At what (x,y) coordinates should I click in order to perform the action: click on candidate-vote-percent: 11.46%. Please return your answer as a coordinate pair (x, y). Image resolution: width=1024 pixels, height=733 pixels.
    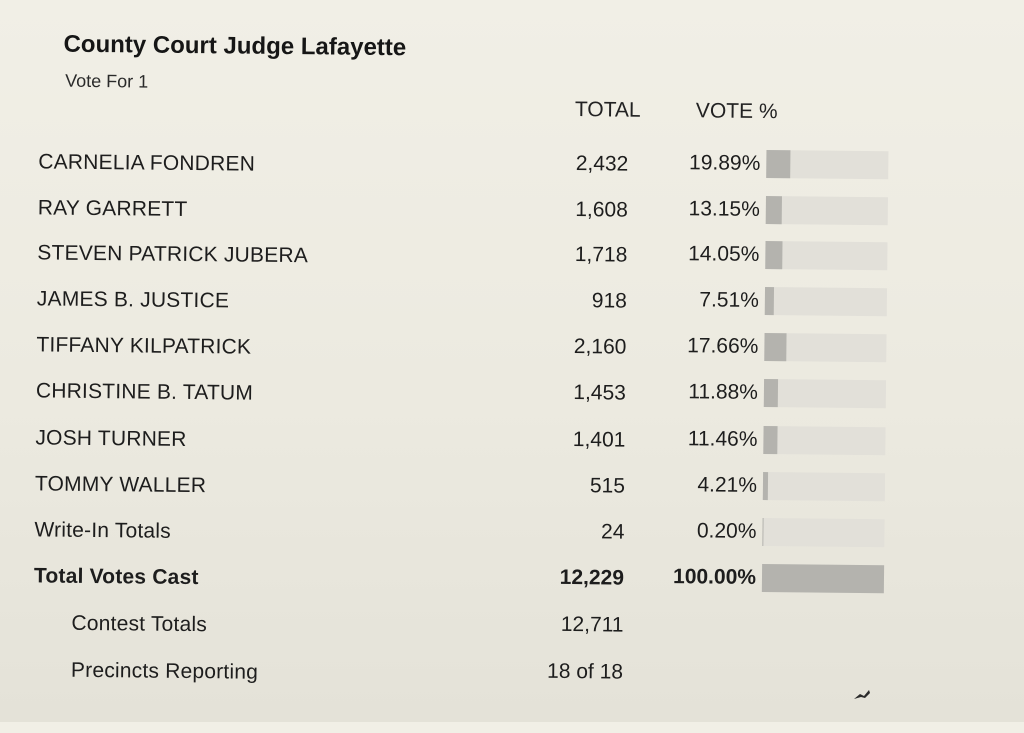
    Looking at the image, I should click on (722, 439).